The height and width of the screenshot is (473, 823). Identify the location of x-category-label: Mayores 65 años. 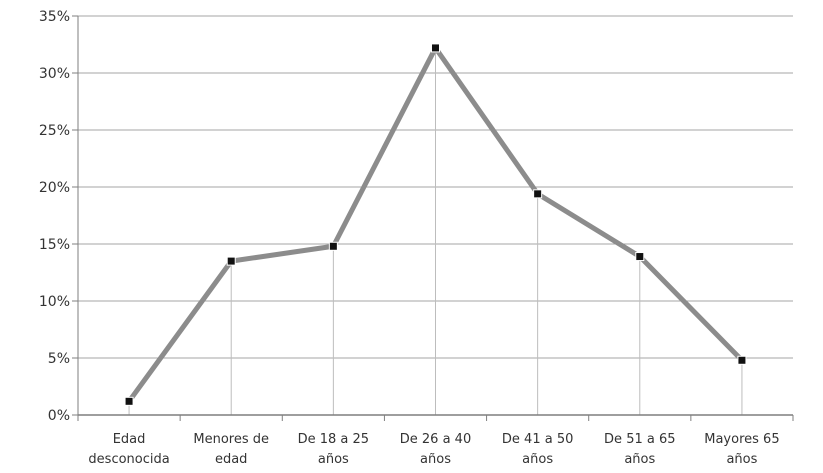
(741, 449).